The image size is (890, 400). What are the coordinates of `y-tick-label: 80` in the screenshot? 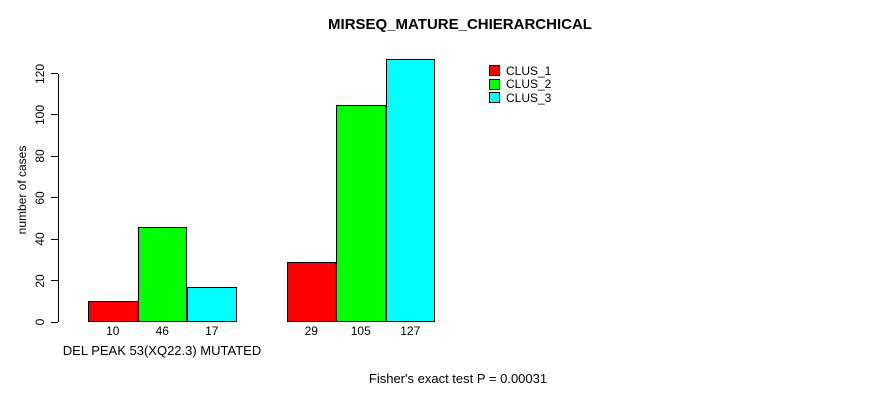 It's located at (40, 156).